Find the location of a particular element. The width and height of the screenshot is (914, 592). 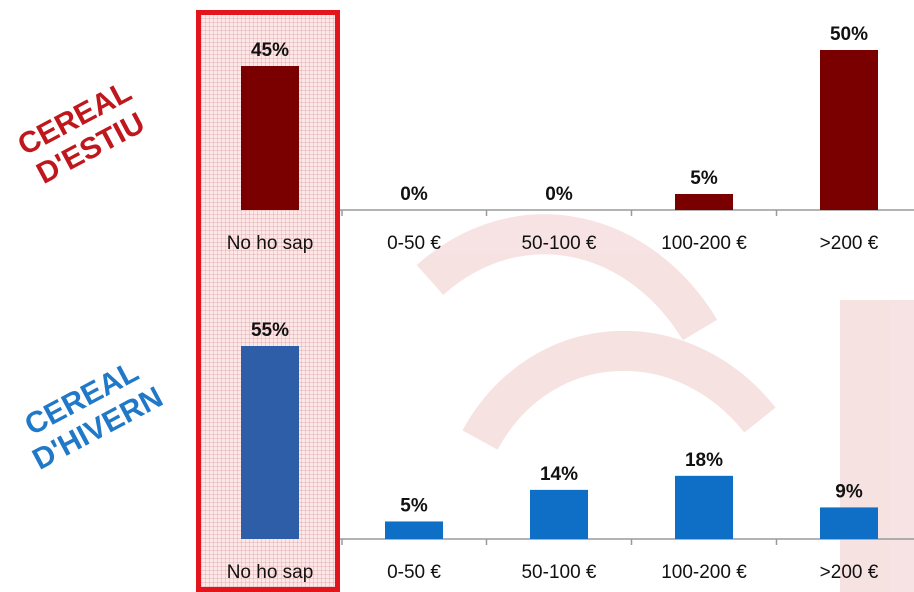

hivern-category-label-2: 0-50 € is located at coordinates (414, 572).